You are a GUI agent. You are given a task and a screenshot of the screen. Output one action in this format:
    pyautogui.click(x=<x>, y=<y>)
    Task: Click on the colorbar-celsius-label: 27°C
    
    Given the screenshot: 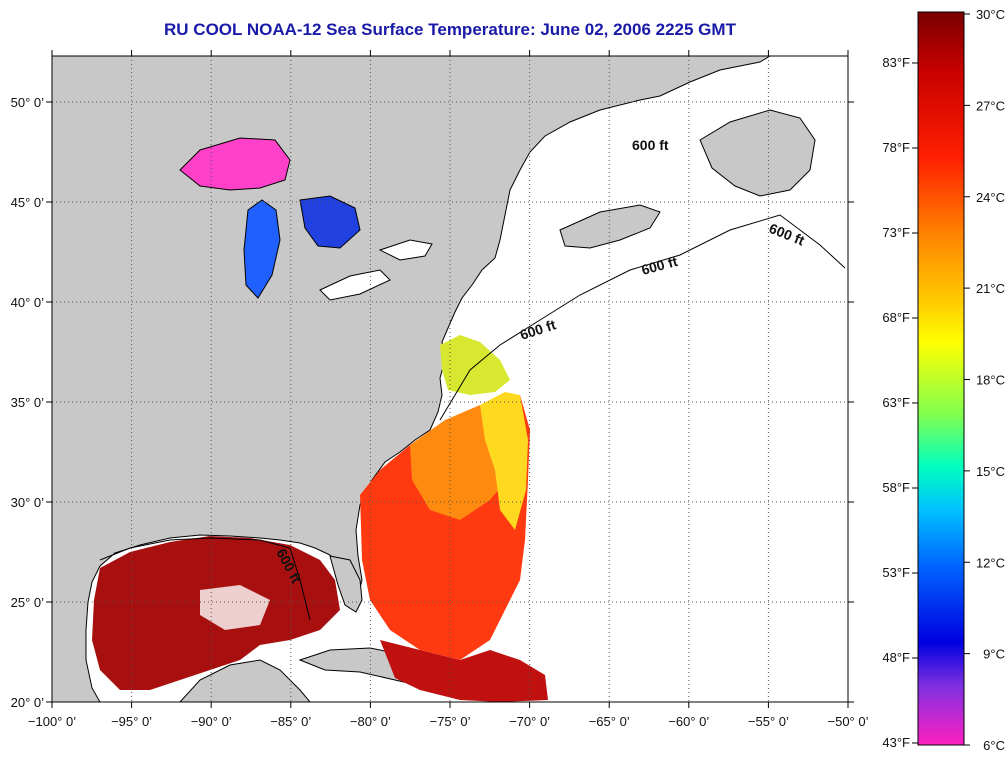 What is the action you would take?
    pyautogui.click(x=990, y=105)
    